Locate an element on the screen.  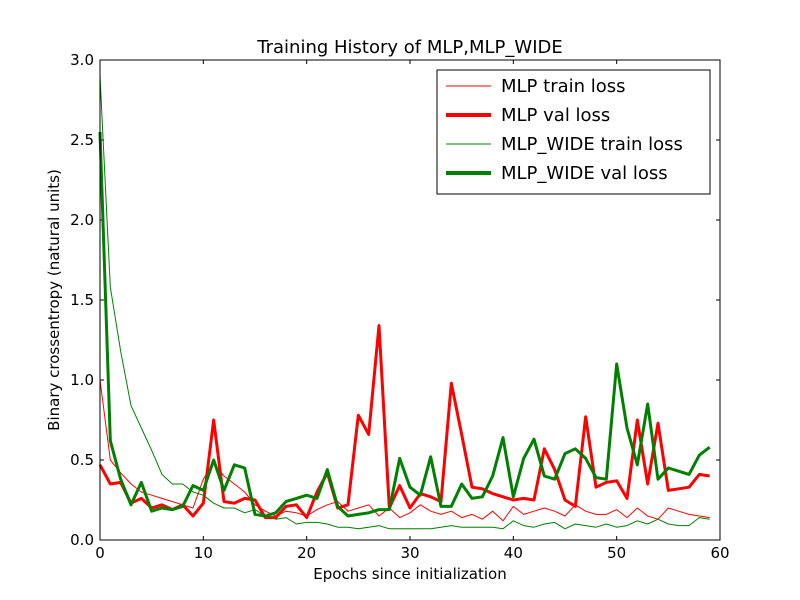
legend-label-mlp-wide-val: MLP_WIDE val loss is located at coordinates (584, 173).